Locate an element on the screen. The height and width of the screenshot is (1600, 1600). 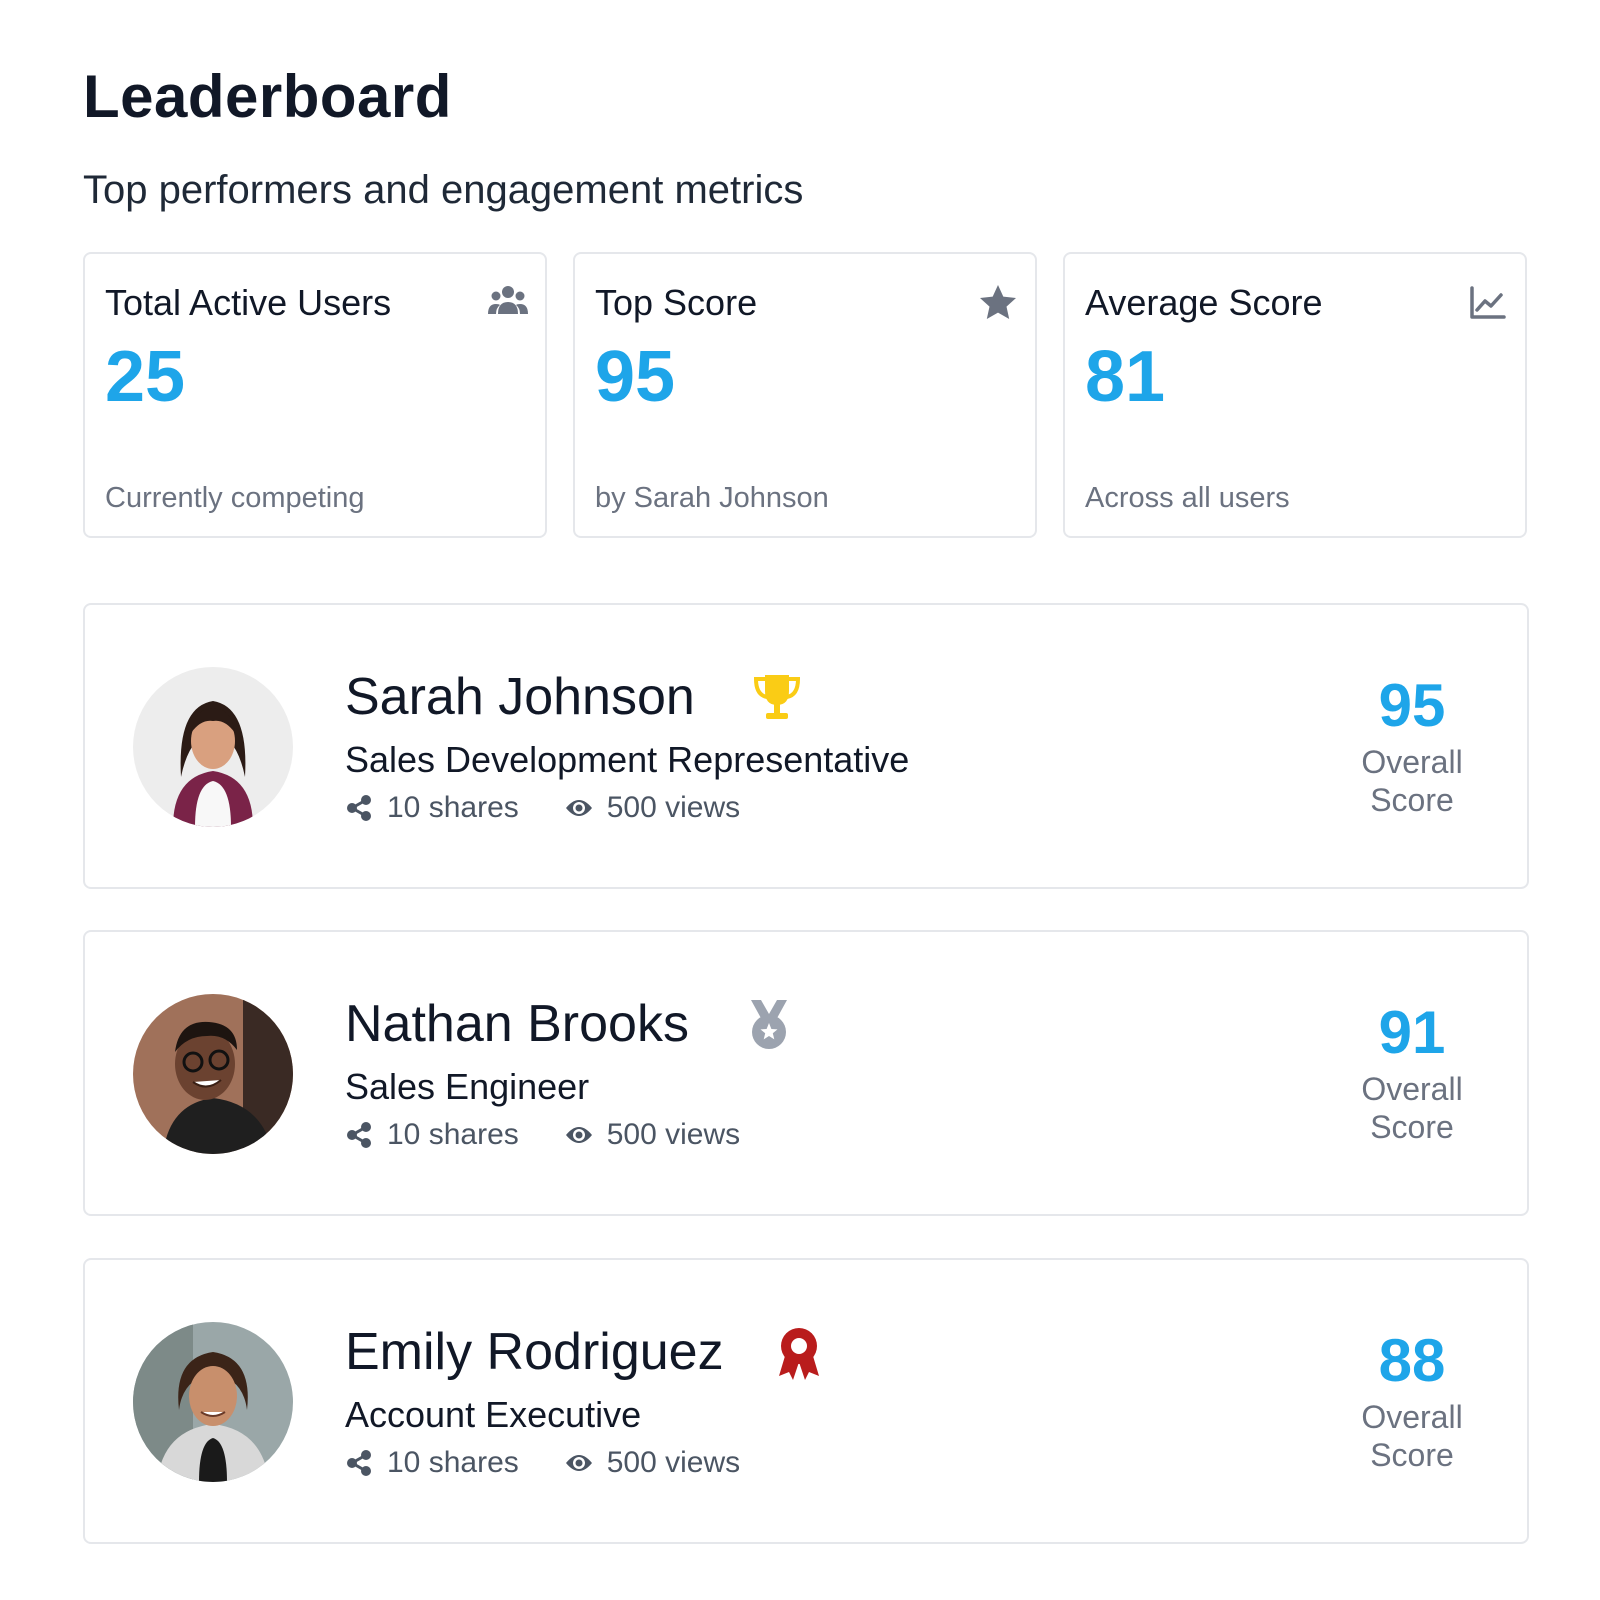
stat-label: Average Score is located at coordinates (1204, 302).